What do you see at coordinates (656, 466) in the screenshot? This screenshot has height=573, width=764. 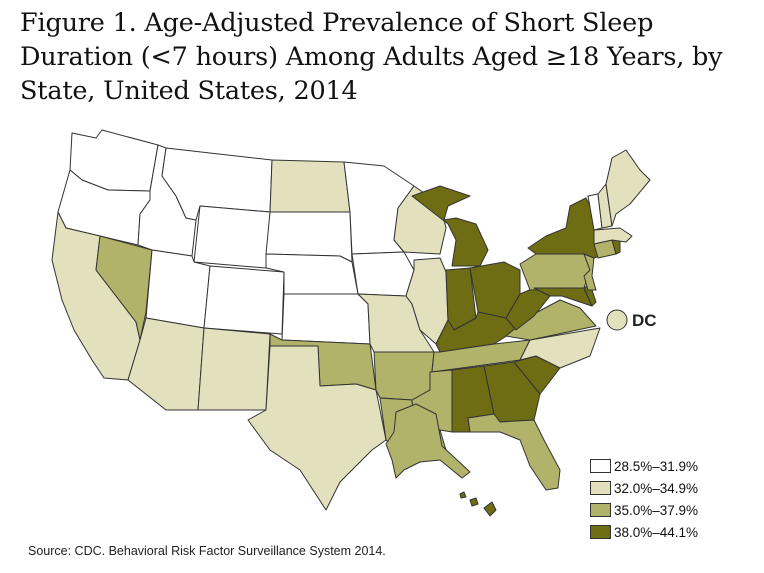 I see `legend-label: 28.5%–31.9%` at bounding box center [656, 466].